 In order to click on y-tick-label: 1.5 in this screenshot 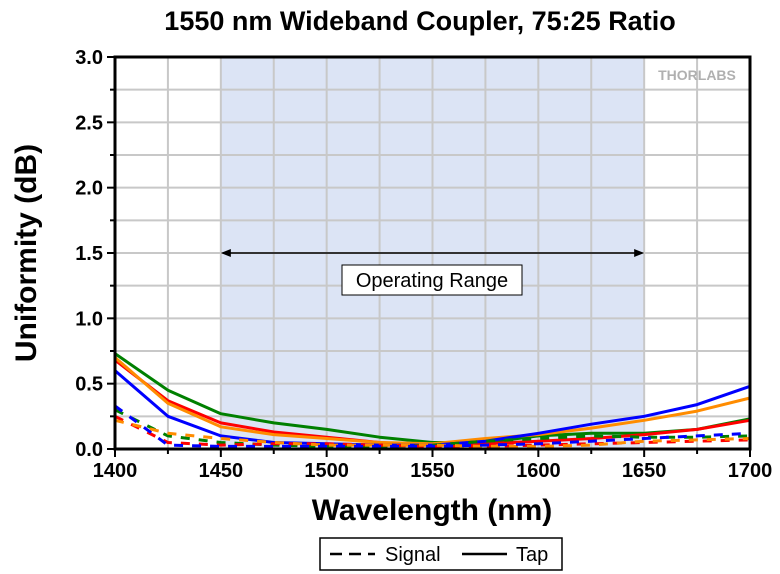, I will do `click(89, 254)`.